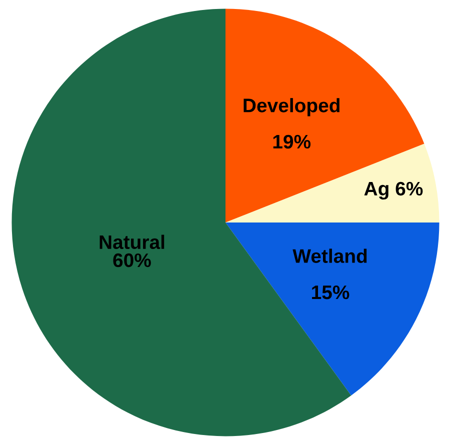 The image size is (451, 445). What do you see at coordinates (331, 293) in the screenshot?
I see `data-label: 15%` at bounding box center [331, 293].